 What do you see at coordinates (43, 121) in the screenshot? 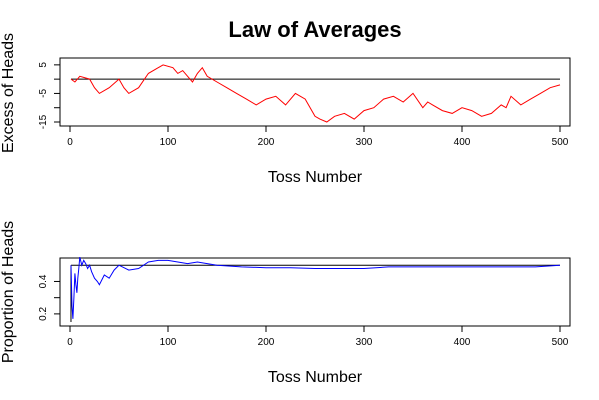
I see `panel-0-ytick-label: -15` at bounding box center [43, 121].